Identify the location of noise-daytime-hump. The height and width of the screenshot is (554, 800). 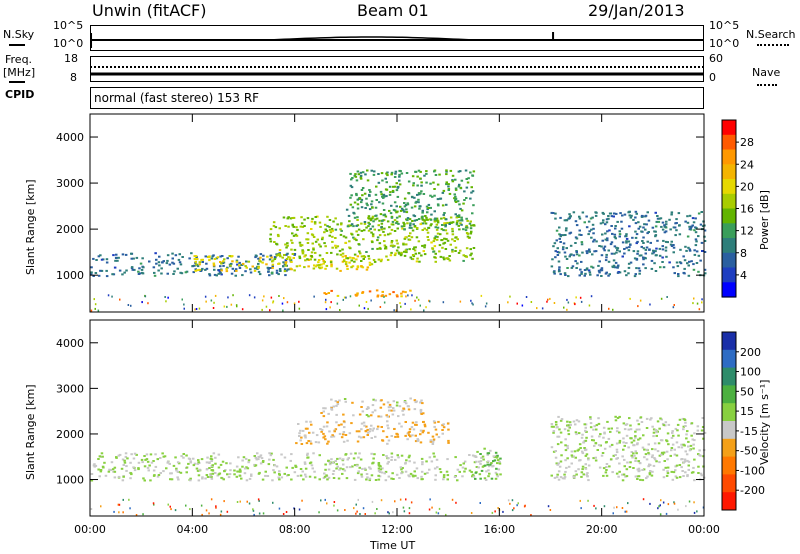
(371, 38).